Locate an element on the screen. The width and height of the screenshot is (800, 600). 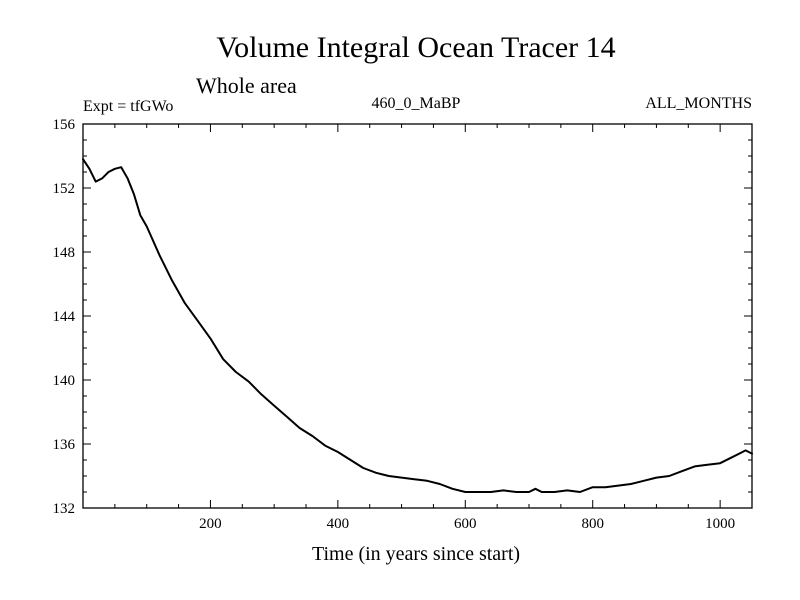
chart-subtitle: Whole area is located at coordinates (246, 85).